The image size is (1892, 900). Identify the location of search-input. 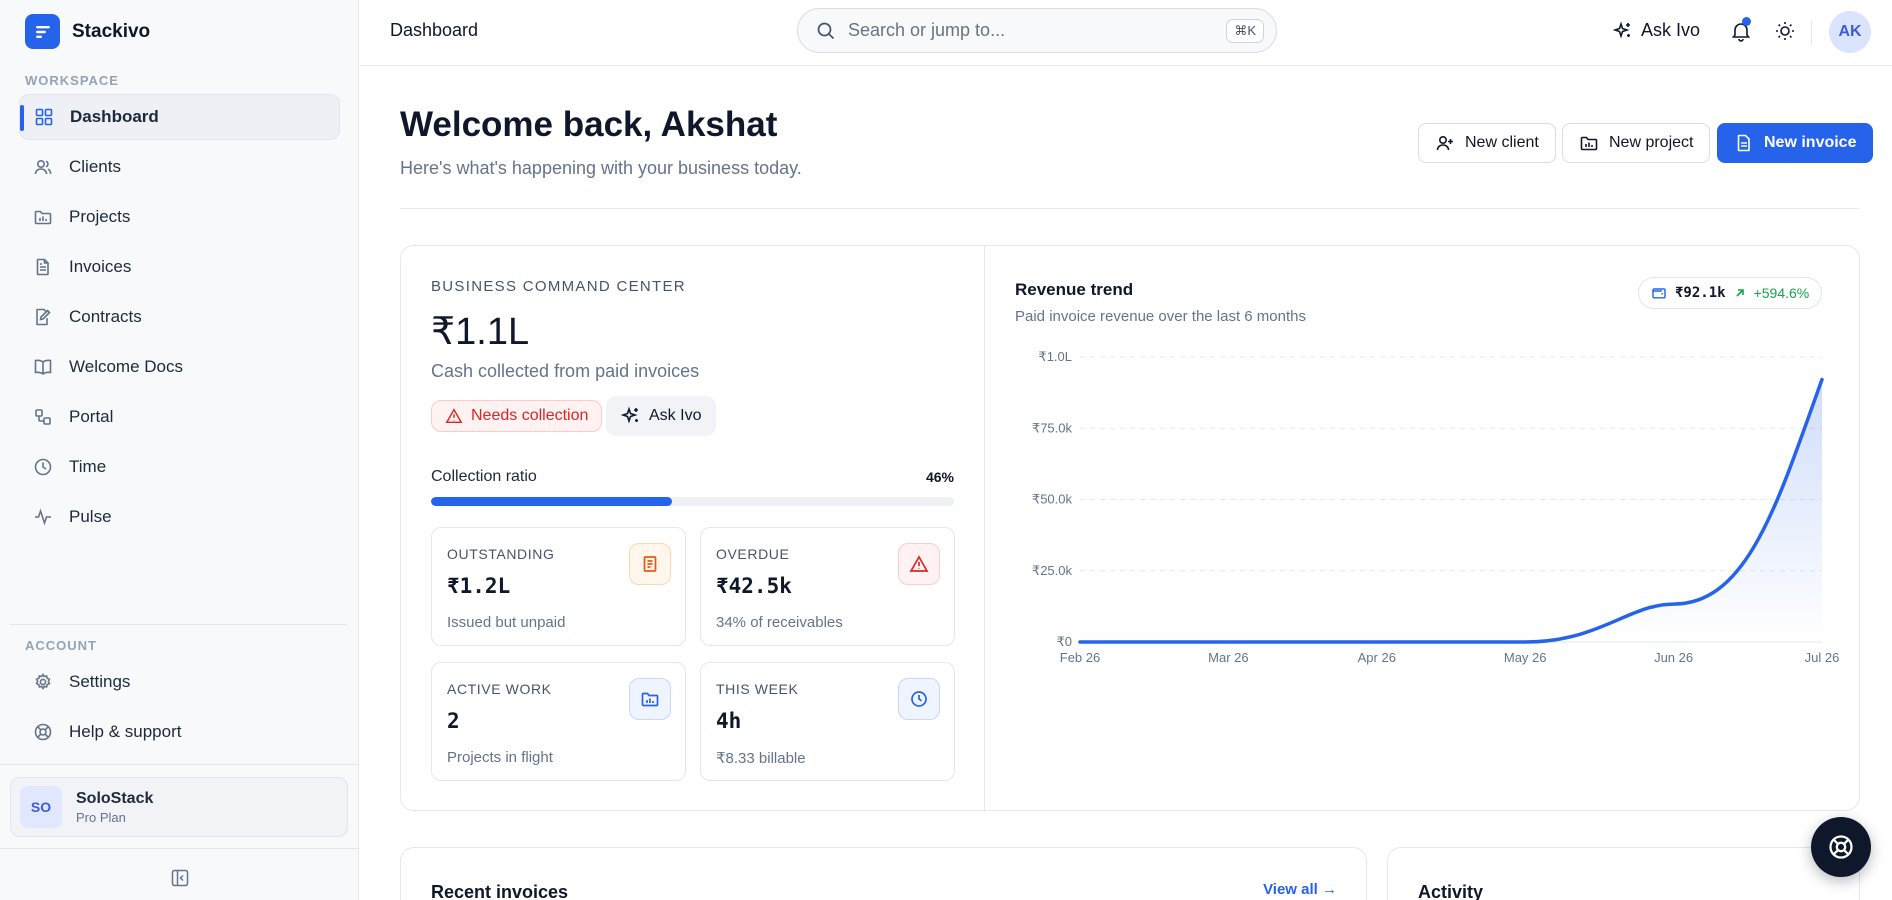
(1028, 30).